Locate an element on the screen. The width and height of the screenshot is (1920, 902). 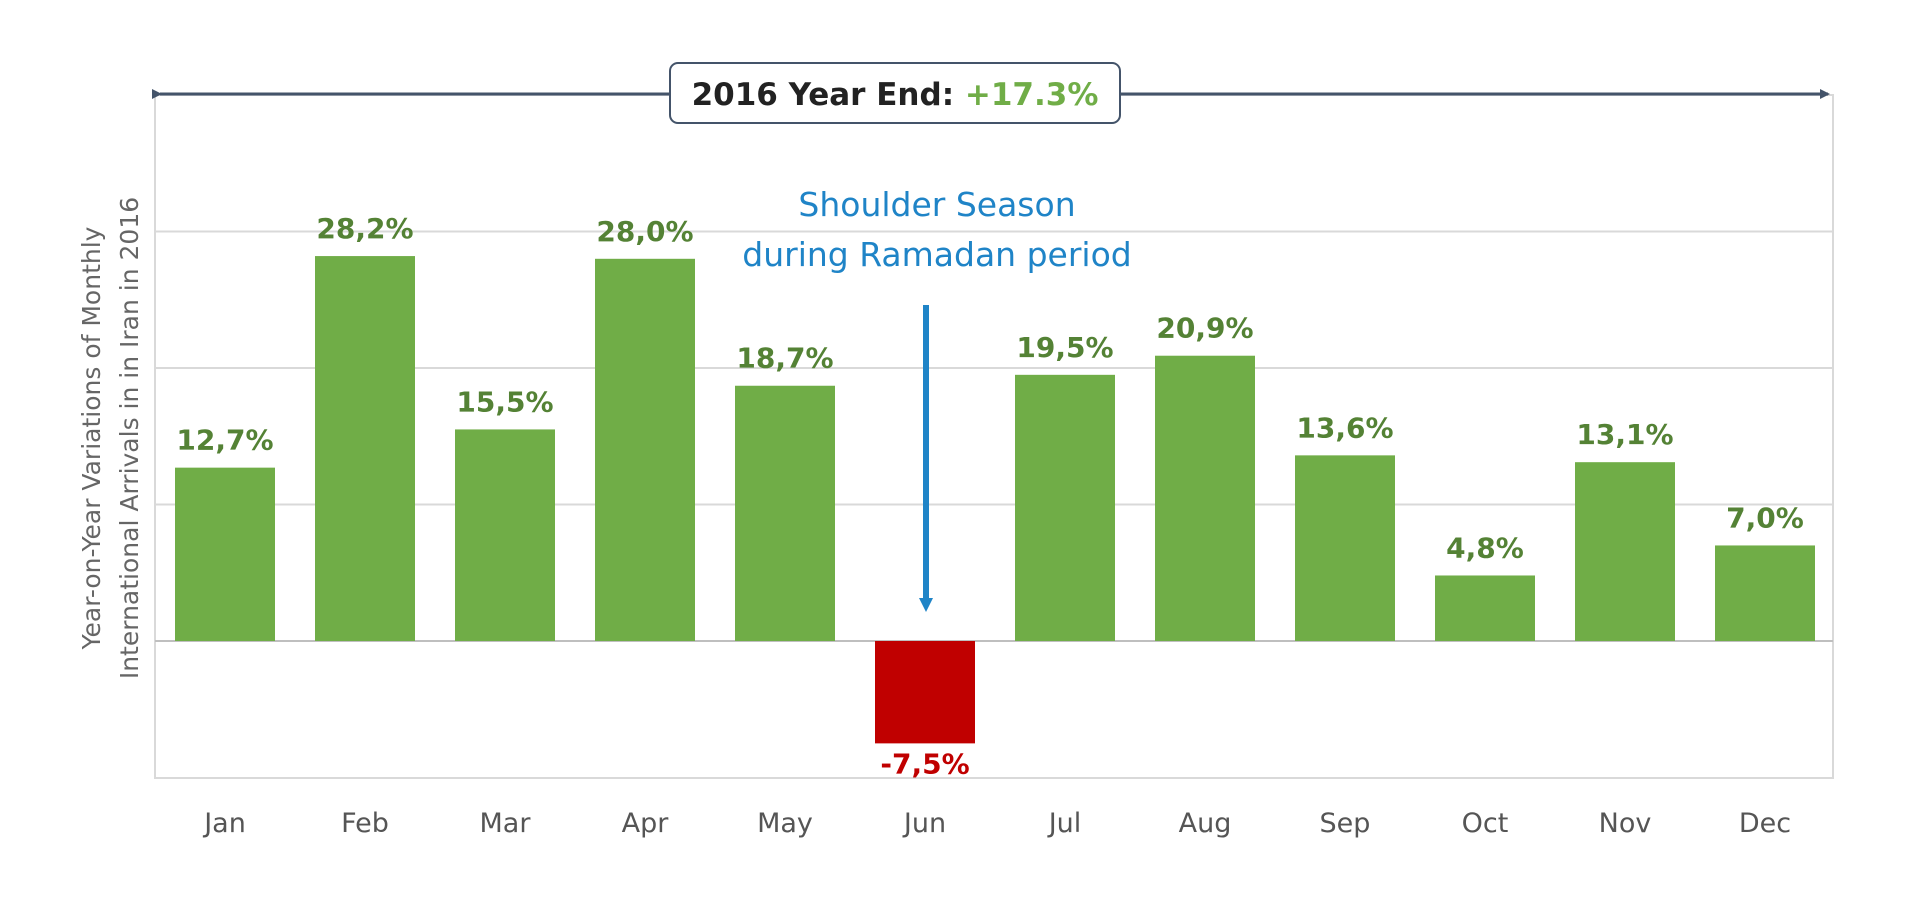
x-tick-mar: Mar is located at coordinates (506, 823).